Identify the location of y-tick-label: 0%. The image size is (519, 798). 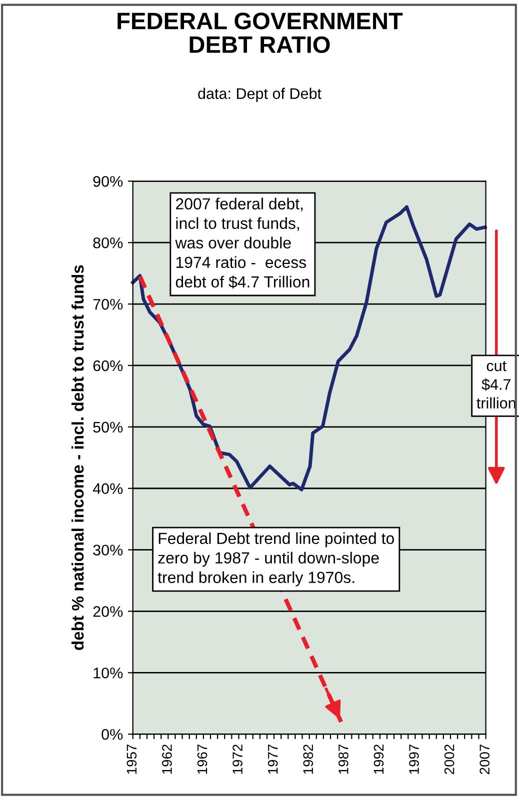
(112, 734).